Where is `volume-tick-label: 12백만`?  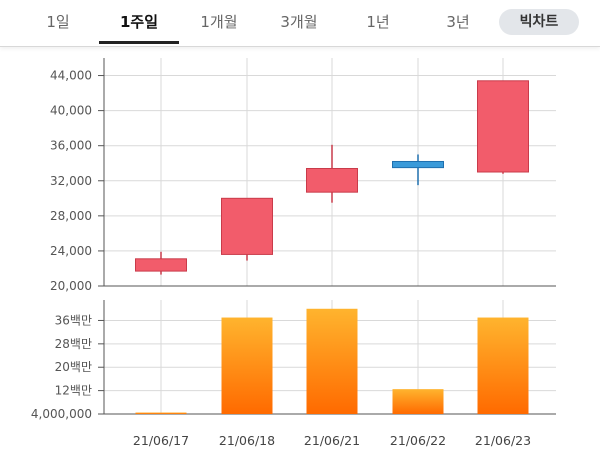
volume-tick-label: 12백만 is located at coordinates (73, 391).